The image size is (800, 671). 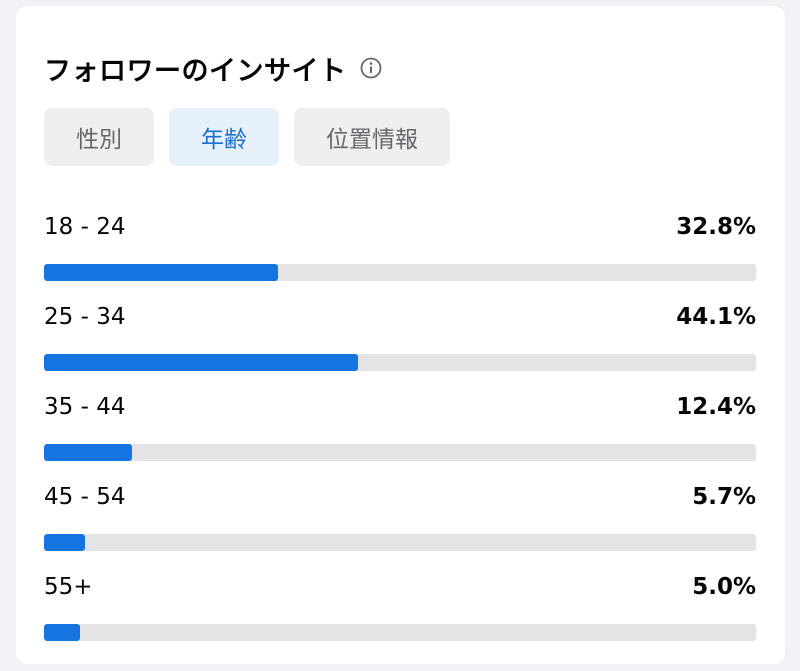 What do you see at coordinates (400, 619) in the screenshot?
I see `age-row-55-plus: 55+ 5.0%` at bounding box center [400, 619].